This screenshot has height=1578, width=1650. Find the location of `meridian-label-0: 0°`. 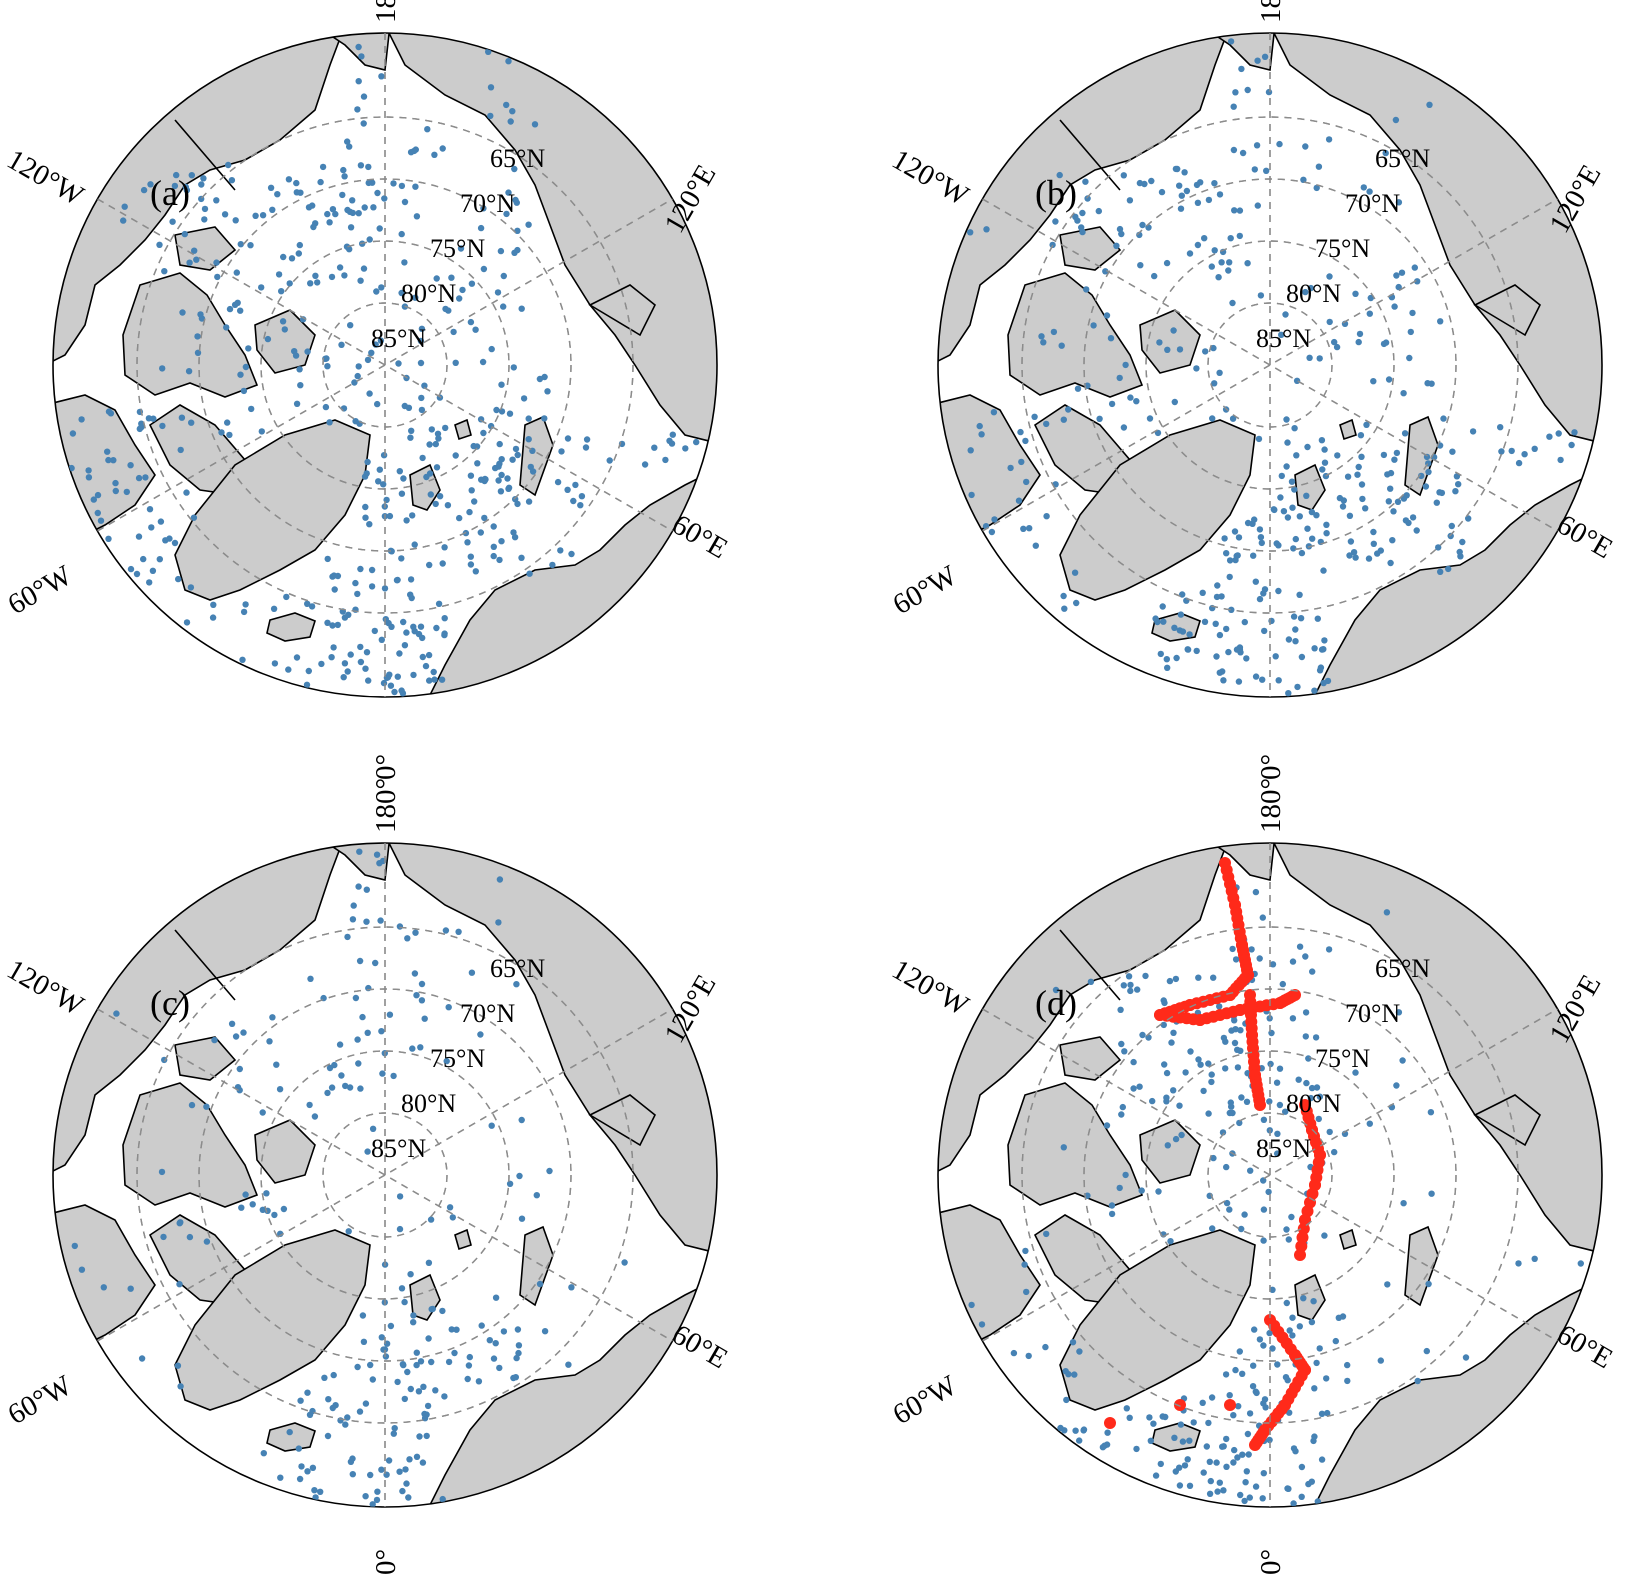

meridian-label-0: 0° is located at coordinates (1271, 767).